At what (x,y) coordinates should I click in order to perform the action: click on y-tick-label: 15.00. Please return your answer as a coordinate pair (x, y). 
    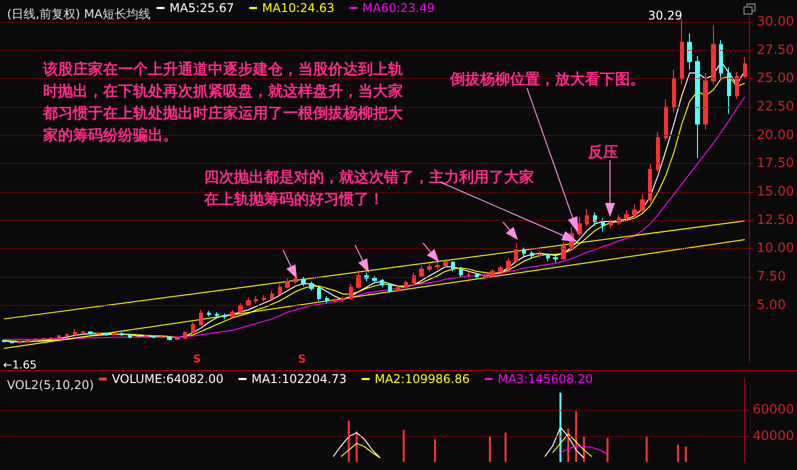
    Looking at the image, I should click on (775, 192).